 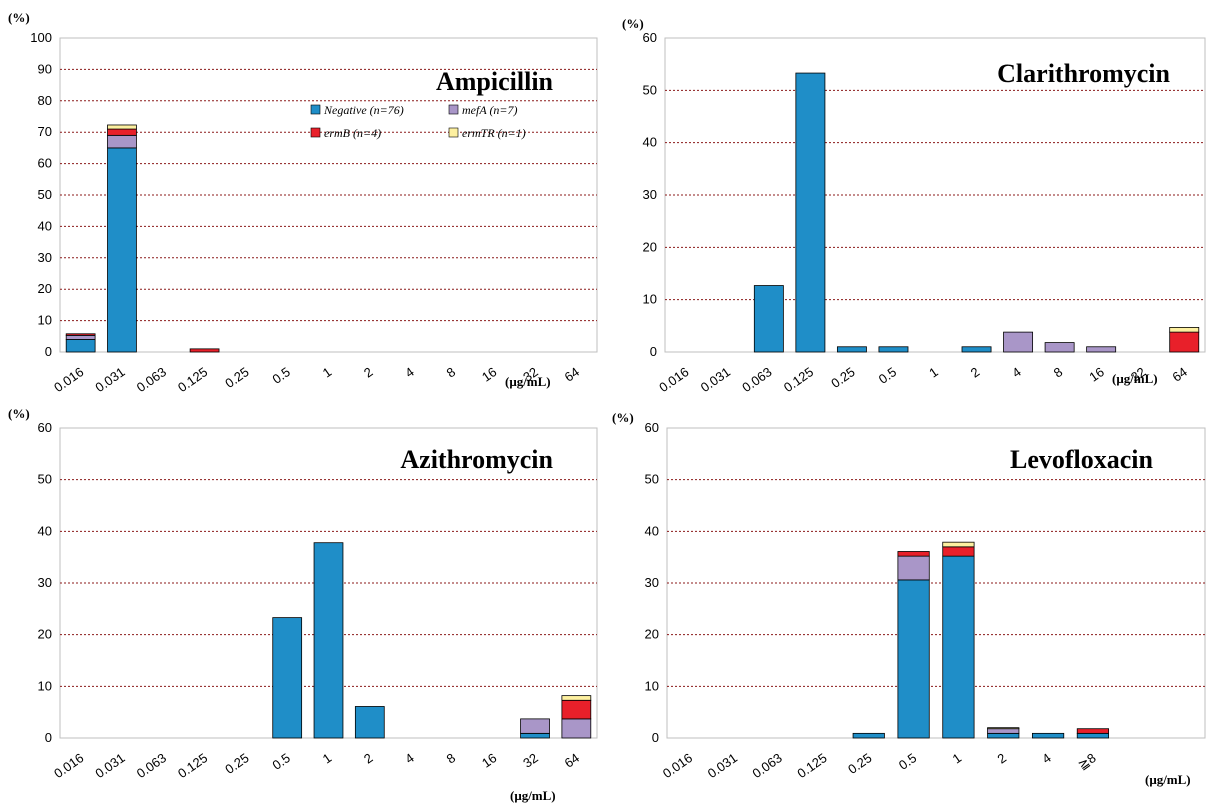 What do you see at coordinates (476, 459) in the screenshot?
I see `chart-title: Azithromycin` at bounding box center [476, 459].